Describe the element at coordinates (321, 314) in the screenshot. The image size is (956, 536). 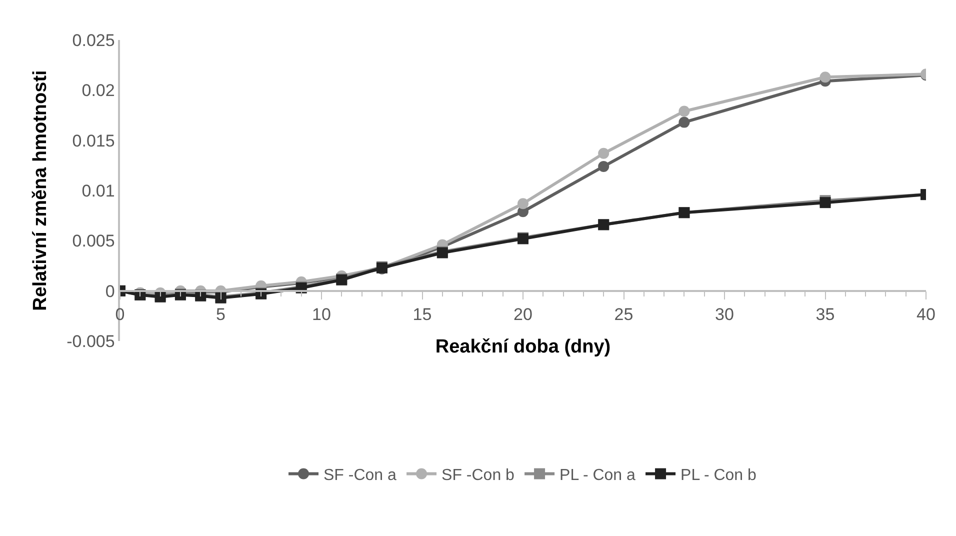
I see `x-tick-label: 10` at that location.